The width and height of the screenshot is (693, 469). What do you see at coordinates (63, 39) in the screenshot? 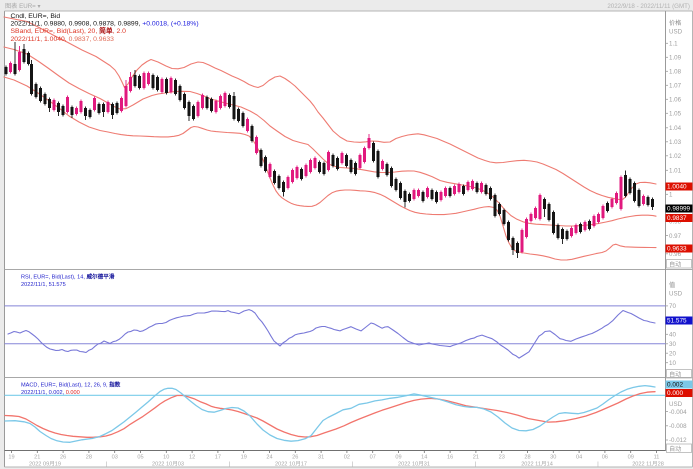
I see `svg-text:2022/11/1, 1.0040, 0.9837, 0.9: 2022/11/1, 1.0040, 0.9837, 0.9633` at bounding box center [63, 39].